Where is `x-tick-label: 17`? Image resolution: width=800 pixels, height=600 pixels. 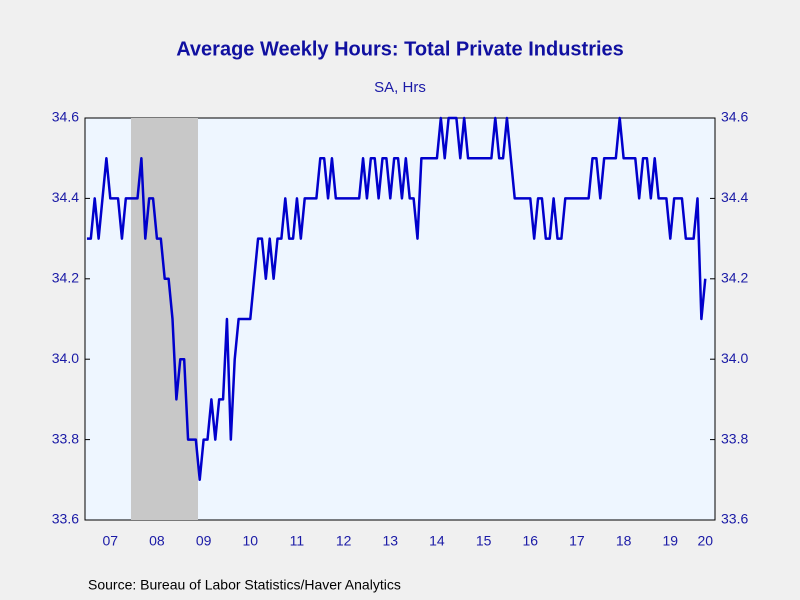
x-tick-label: 17 is located at coordinates (577, 541).